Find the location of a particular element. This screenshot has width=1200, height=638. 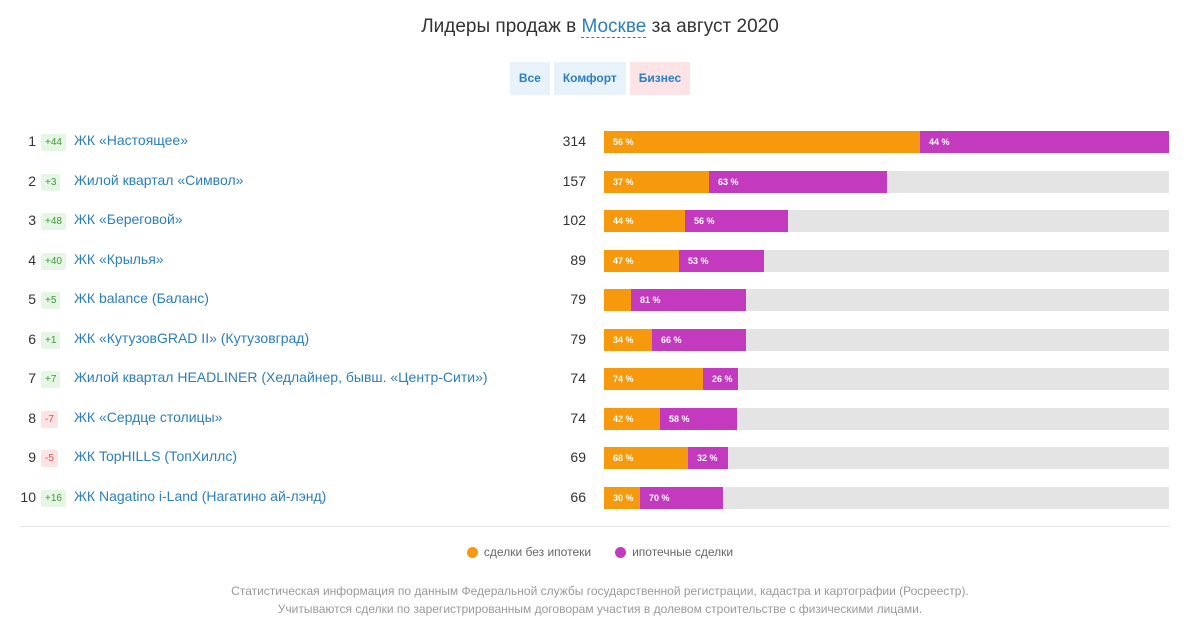

rank-change-badge: +1 is located at coordinates (51, 340).